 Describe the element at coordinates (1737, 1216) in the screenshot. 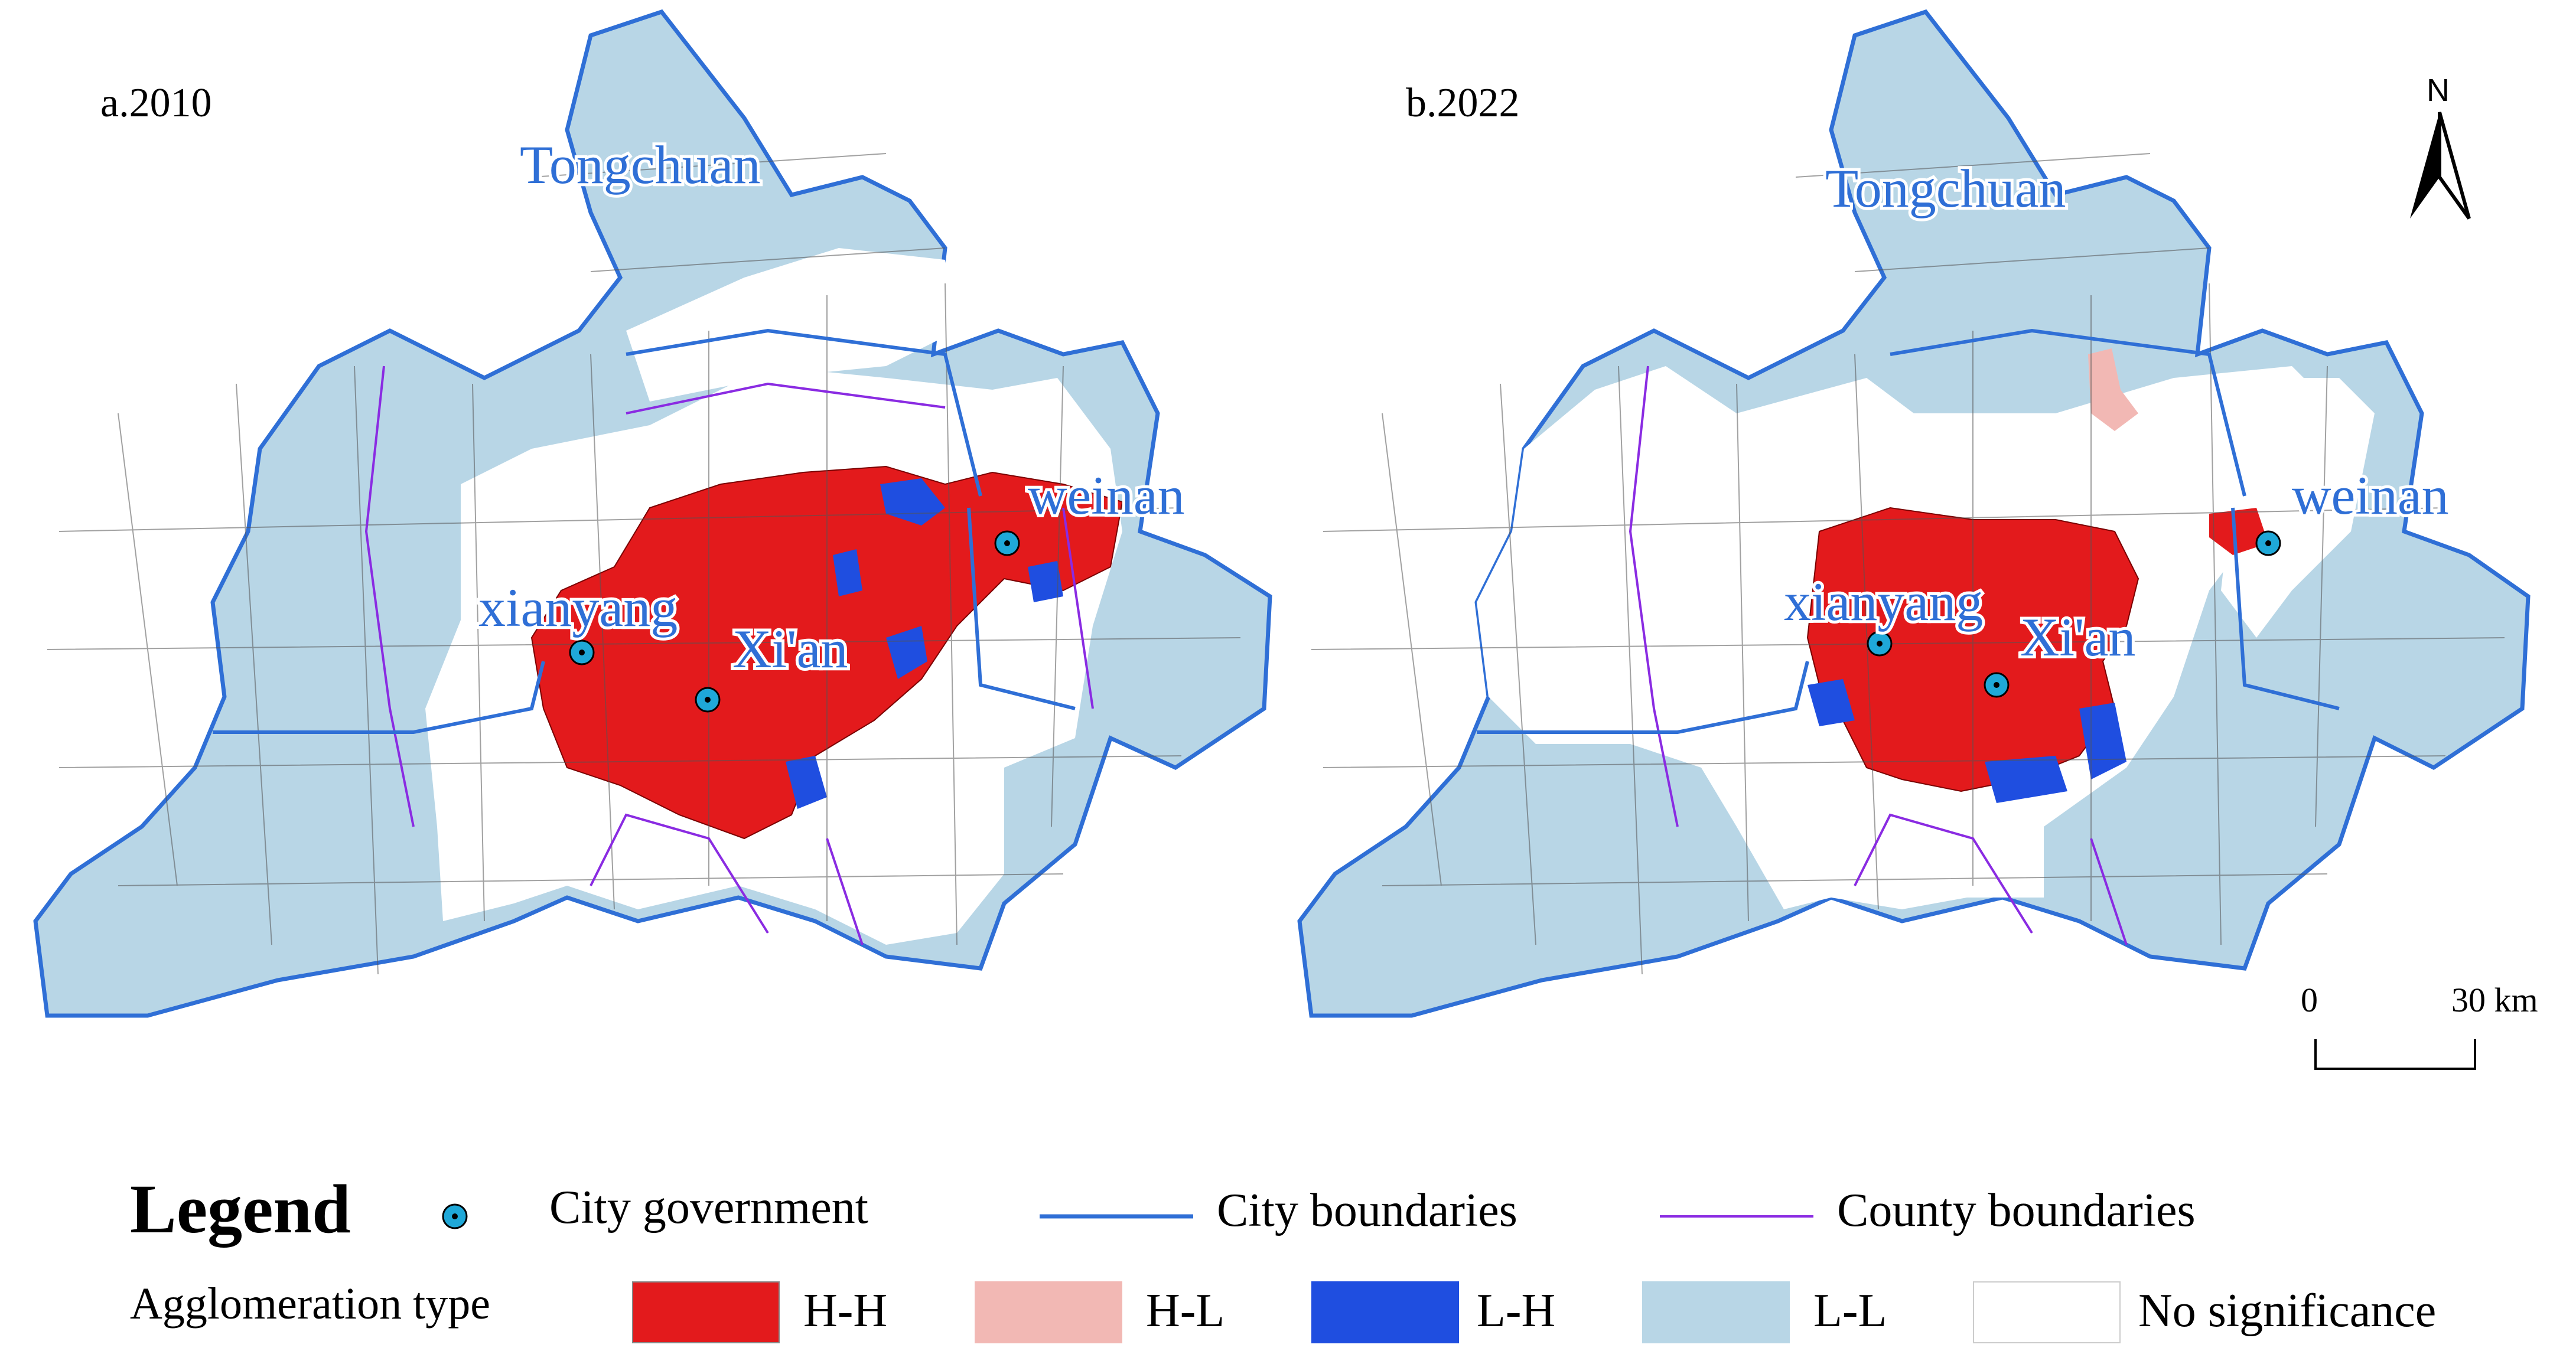

I see `county-boundary-line-icon` at that location.